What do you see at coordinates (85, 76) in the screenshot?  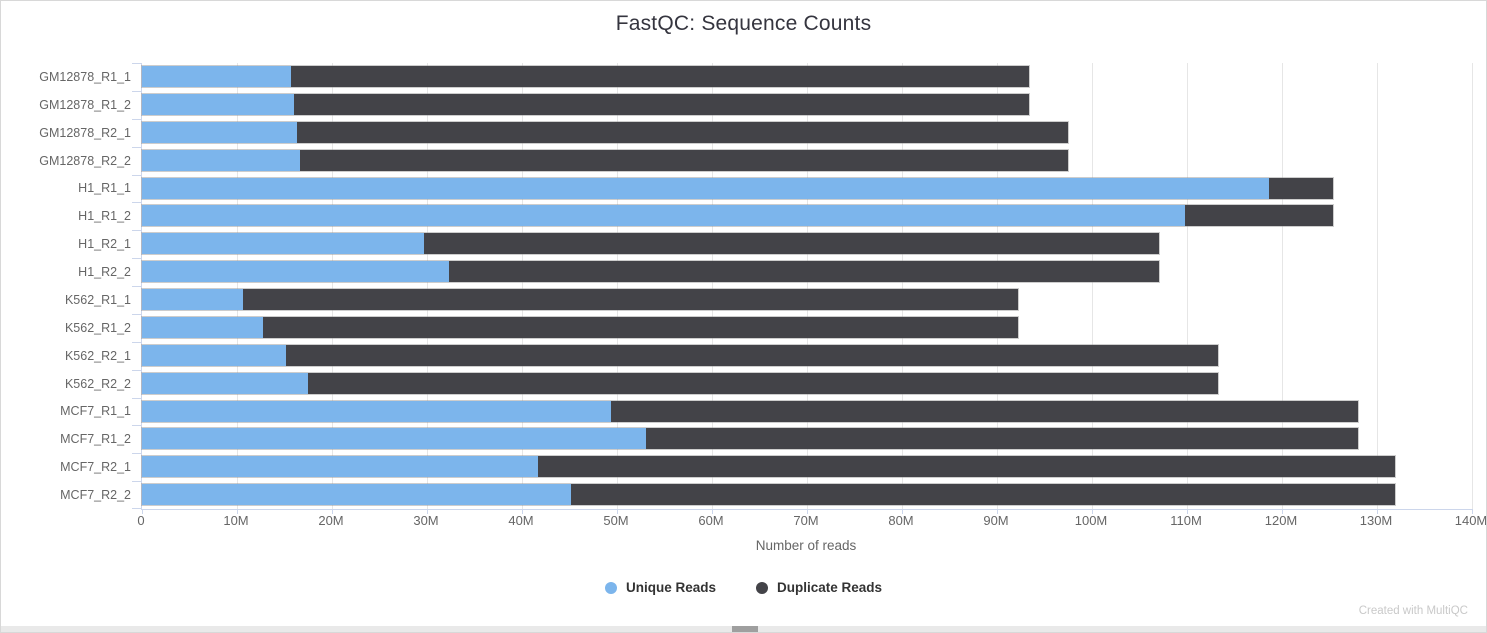 I see `y-axis-label: GM12878_R1_1` at bounding box center [85, 76].